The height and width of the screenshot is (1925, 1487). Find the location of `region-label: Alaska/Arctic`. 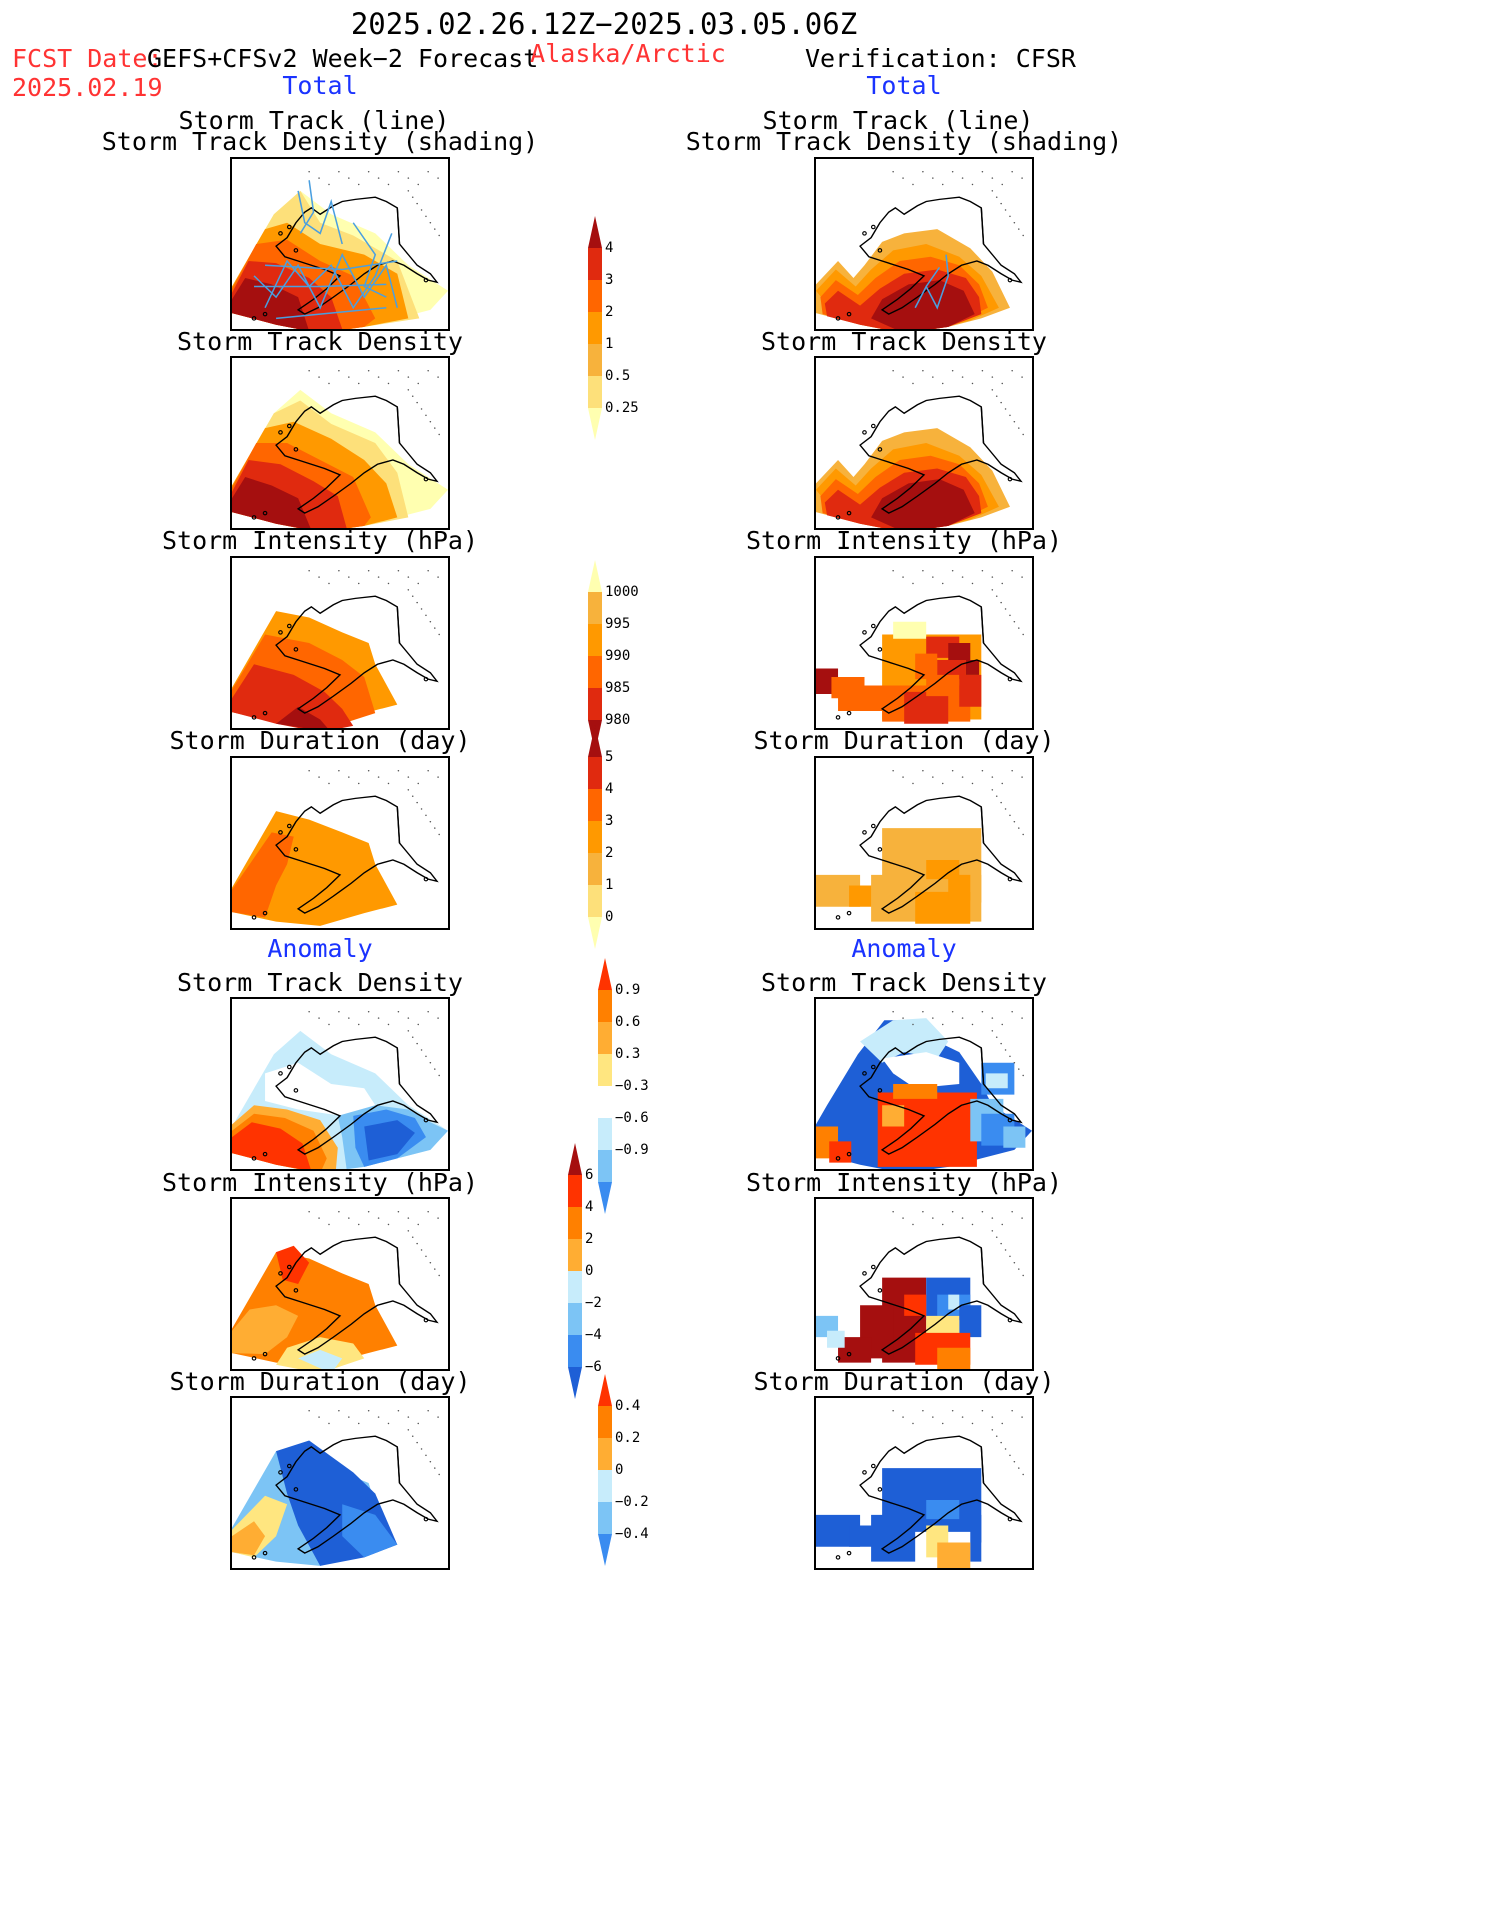

region-label: Alaska/Arctic is located at coordinates (628, 53).